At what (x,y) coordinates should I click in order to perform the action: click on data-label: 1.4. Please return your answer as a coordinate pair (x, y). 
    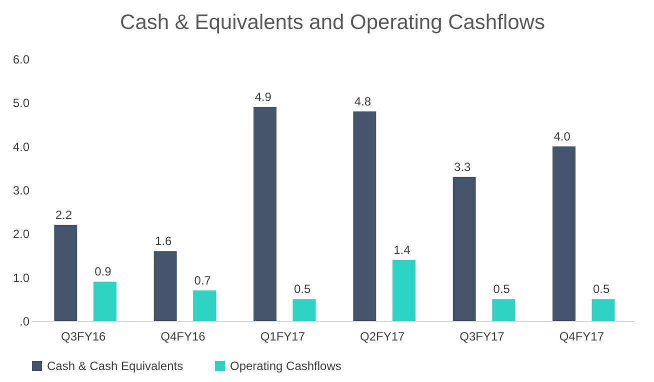
    Looking at the image, I should click on (402, 249).